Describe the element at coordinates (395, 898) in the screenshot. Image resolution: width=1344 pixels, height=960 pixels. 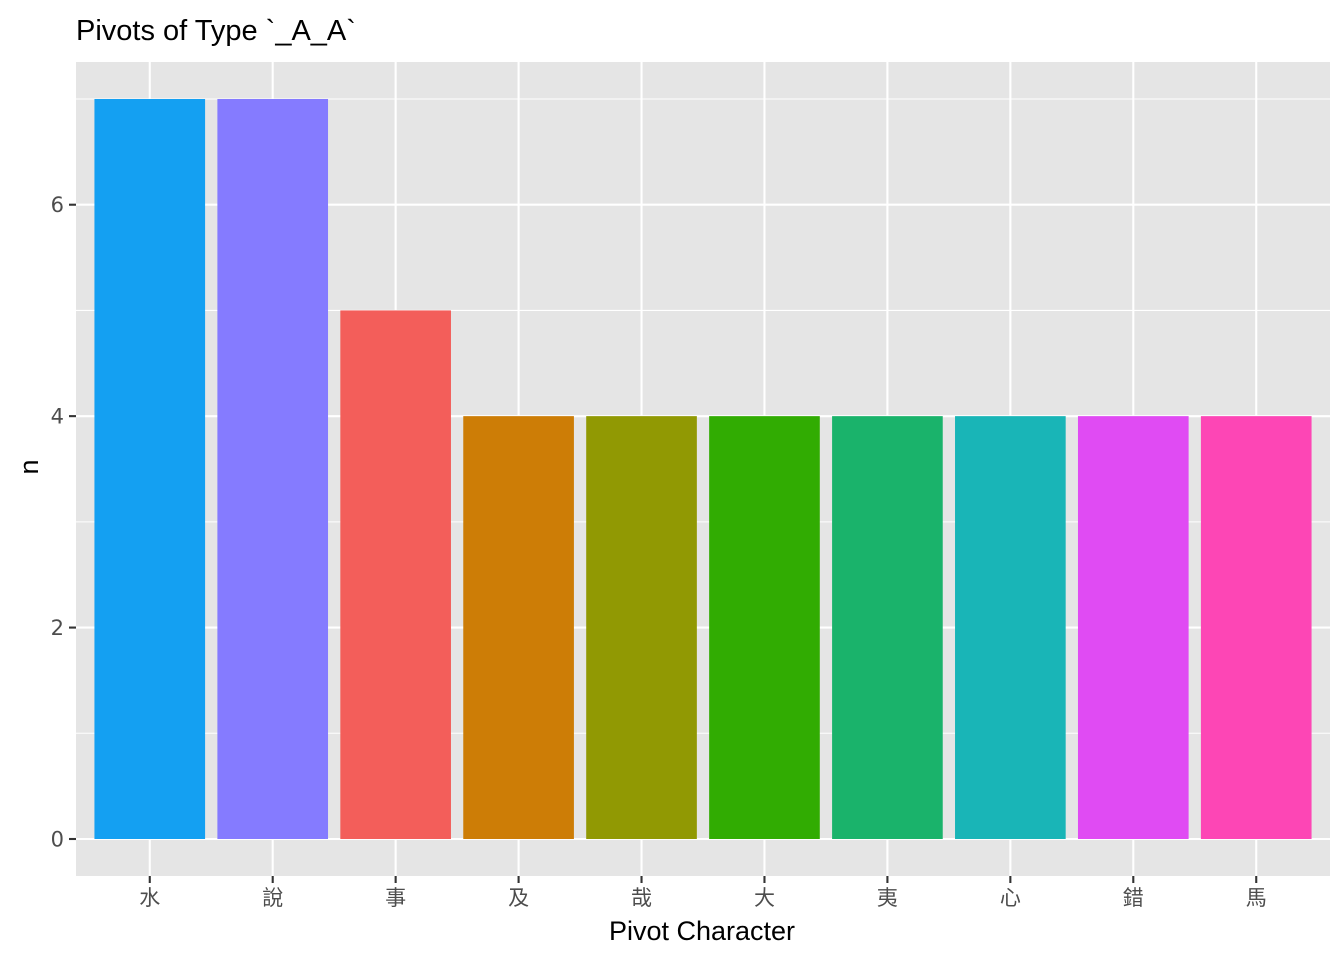
I see `x-tick-label: 事` at that location.